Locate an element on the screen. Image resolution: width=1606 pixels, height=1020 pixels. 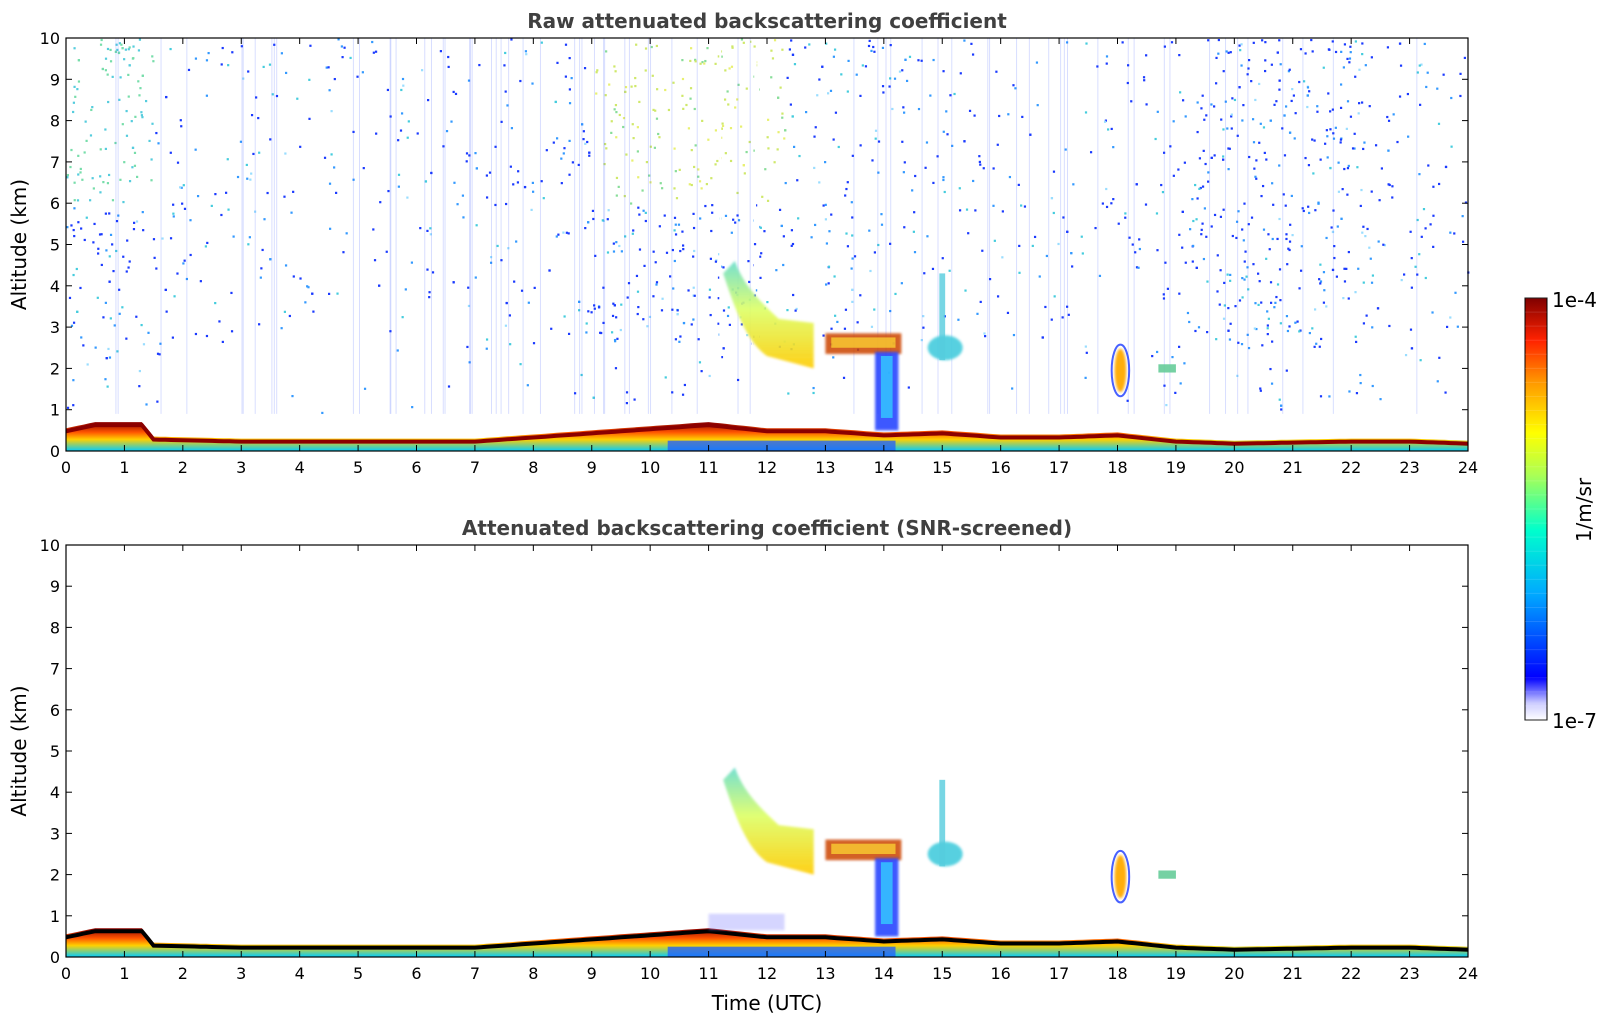
colorbar-max-label: 1e-4 is located at coordinates (1574, 300).